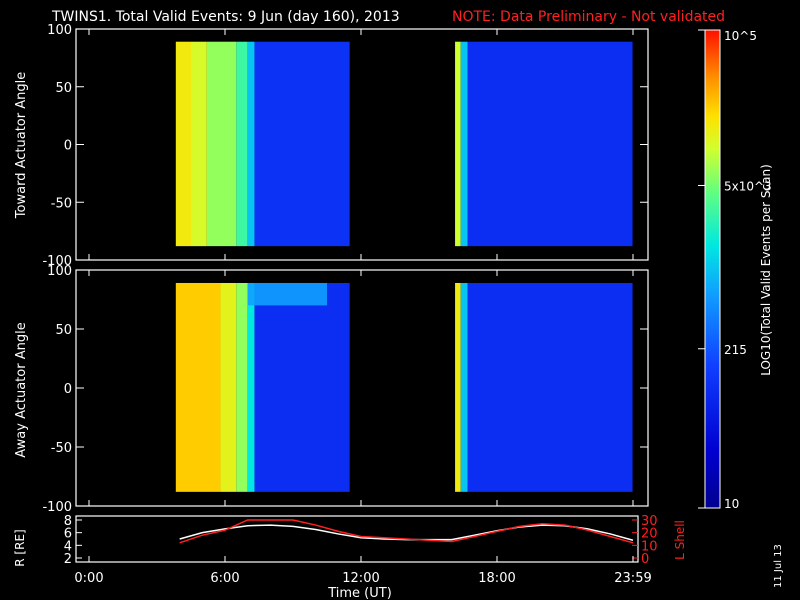 The image size is (800, 600). I want to click on lshell-axis-label: L Shell, so click(680, 540).